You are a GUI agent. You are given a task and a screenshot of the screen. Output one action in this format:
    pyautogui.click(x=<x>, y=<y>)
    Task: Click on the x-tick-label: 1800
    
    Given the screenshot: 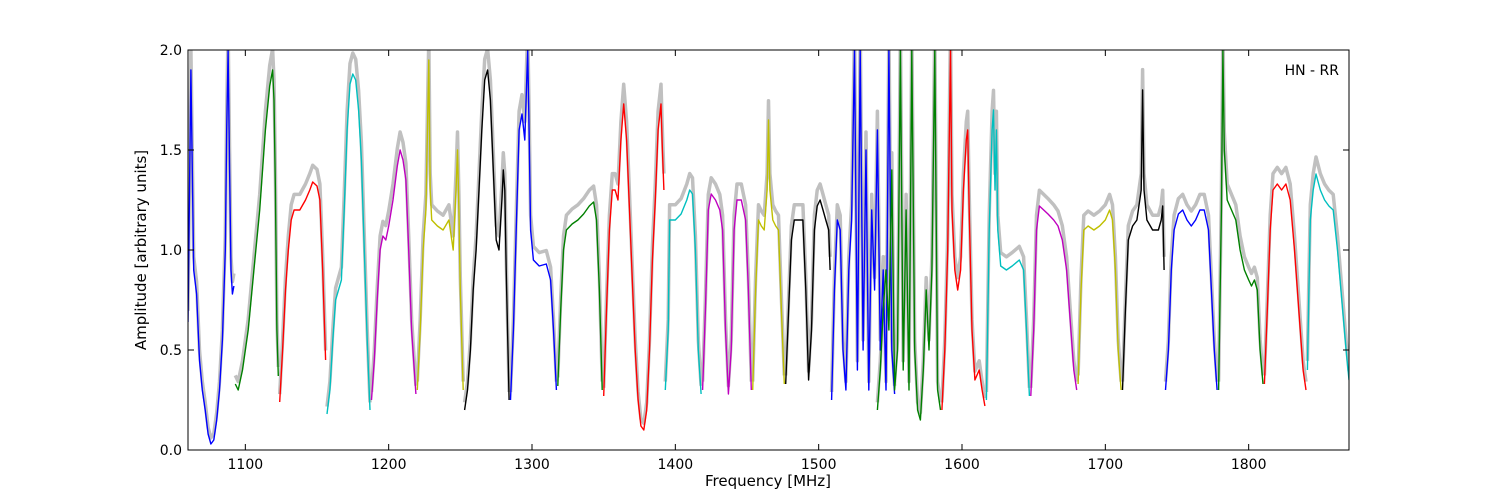 What is the action you would take?
    pyautogui.click(x=1249, y=465)
    